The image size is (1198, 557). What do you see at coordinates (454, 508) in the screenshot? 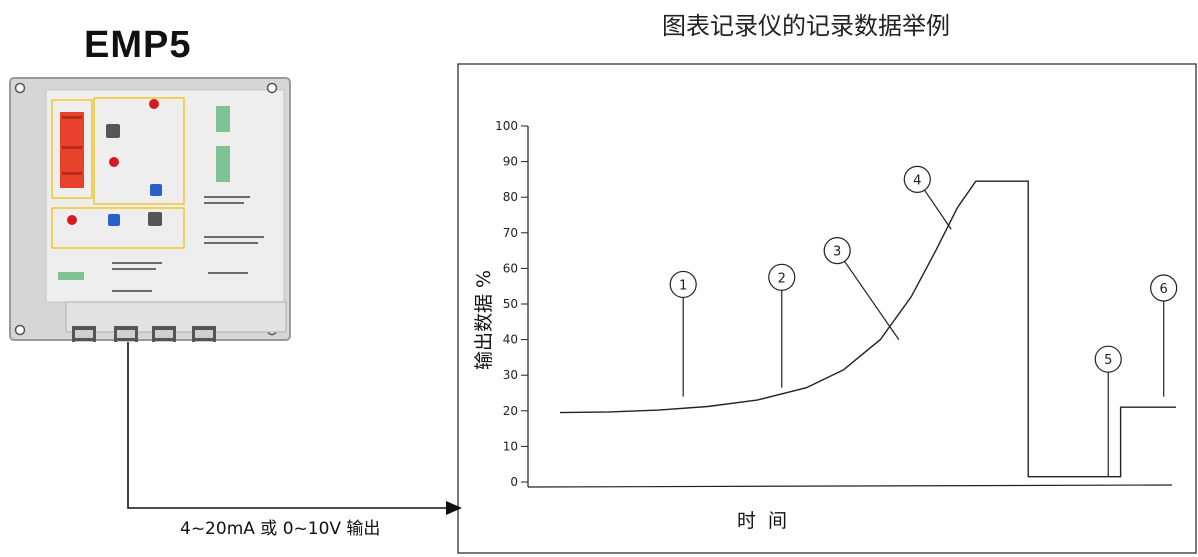
I see `signal-arrowhead` at bounding box center [454, 508].